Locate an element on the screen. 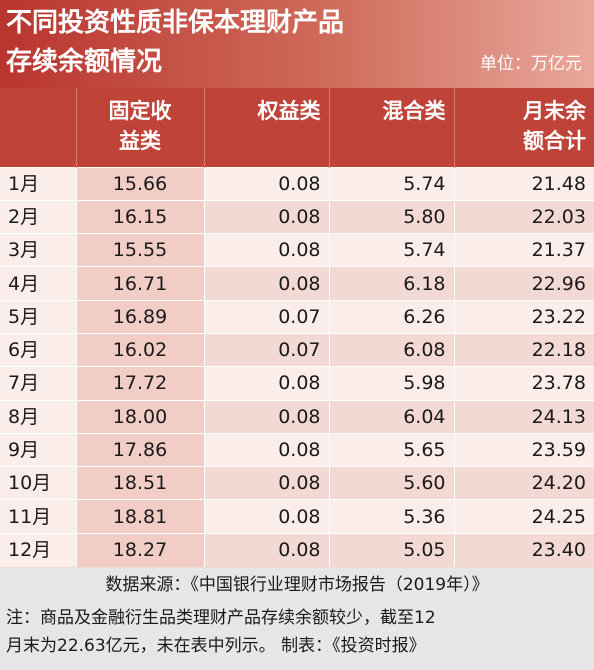 The height and width of the screenshot is (670, 594). cell-hybrid: 5.36 is located at coordinates (391, 516).